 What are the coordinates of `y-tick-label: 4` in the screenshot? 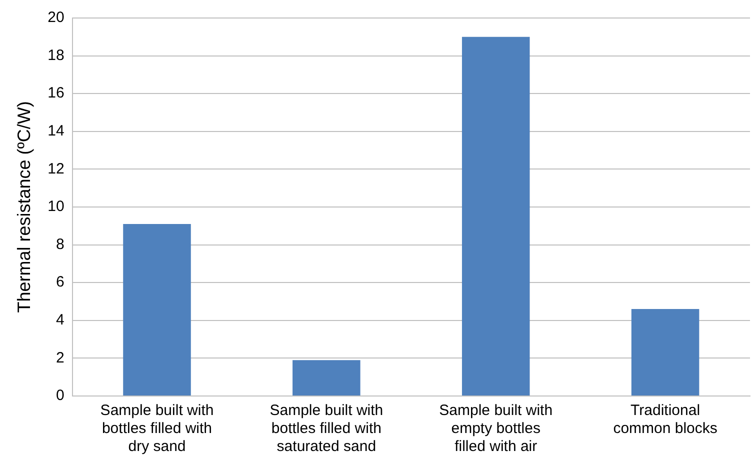 It's located at (60, 320).